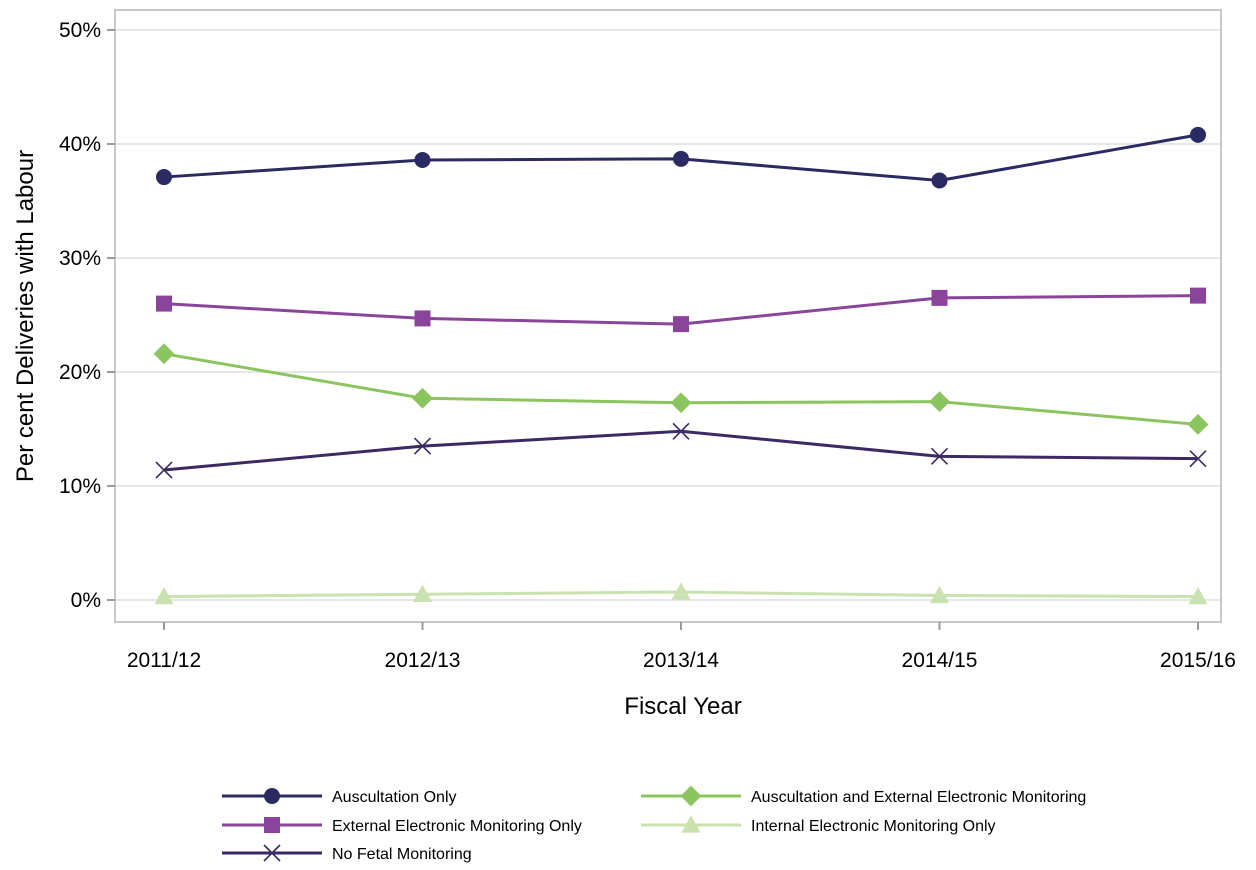 The width and height of the screenshot is (1256, 870). I want to click on y-tick-label: 0%, so click(86, 600).